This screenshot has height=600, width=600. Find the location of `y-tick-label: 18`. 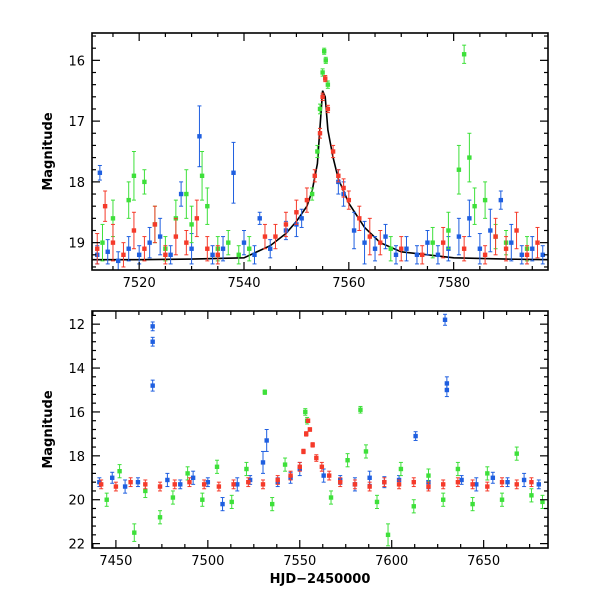

y-tick-label: 18 is located at coordinates (76, 457).